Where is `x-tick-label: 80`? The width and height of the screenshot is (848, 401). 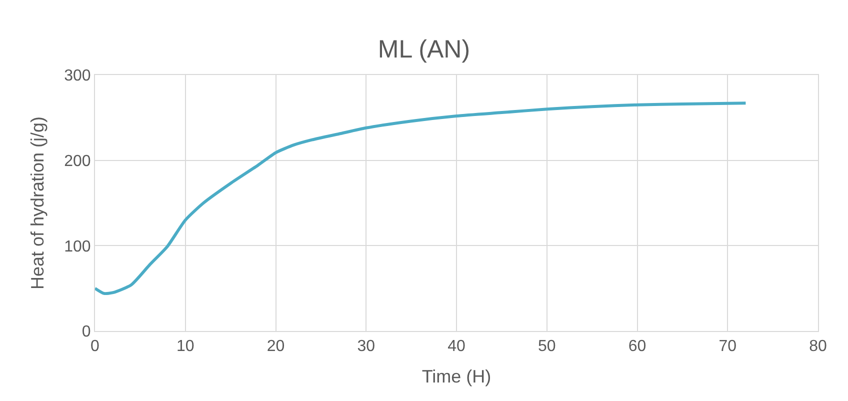 x-tick-label: 80 is located at coordinates (818, 347).